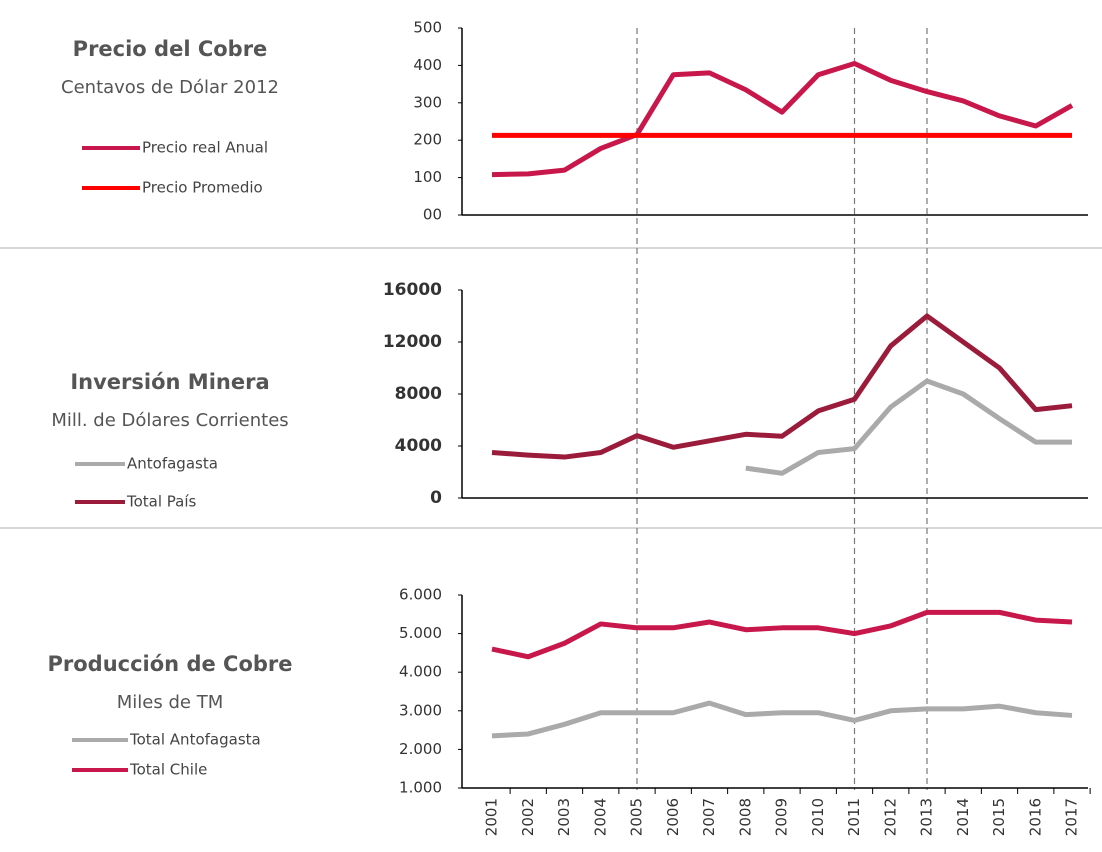 This screenshot has height=852, width=1102. Describe the element at coordinates (927, 817) in the screenshot. I see `x-tick-label: 2013` at that location.